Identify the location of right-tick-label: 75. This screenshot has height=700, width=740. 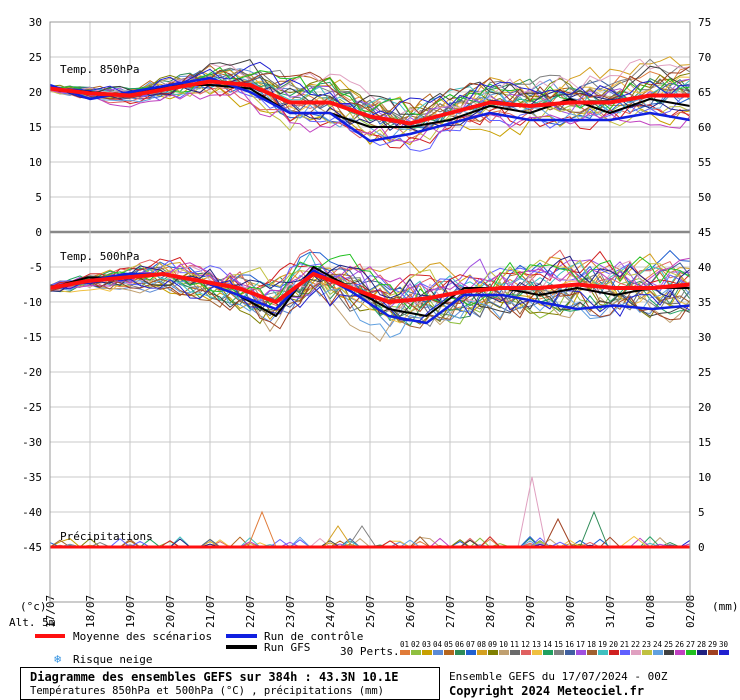
(704, 22).